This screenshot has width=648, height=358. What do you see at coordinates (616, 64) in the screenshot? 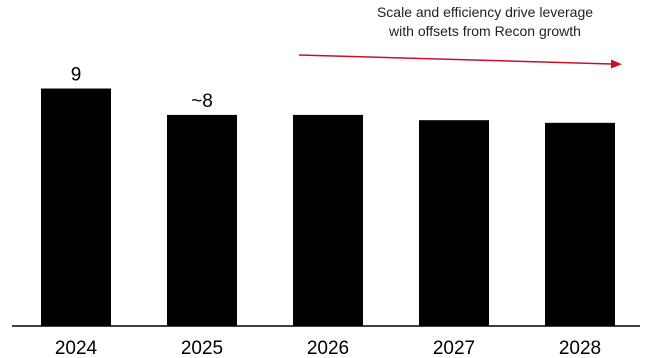
I see `trend-arrowhead` at bounding box center [616, 64].